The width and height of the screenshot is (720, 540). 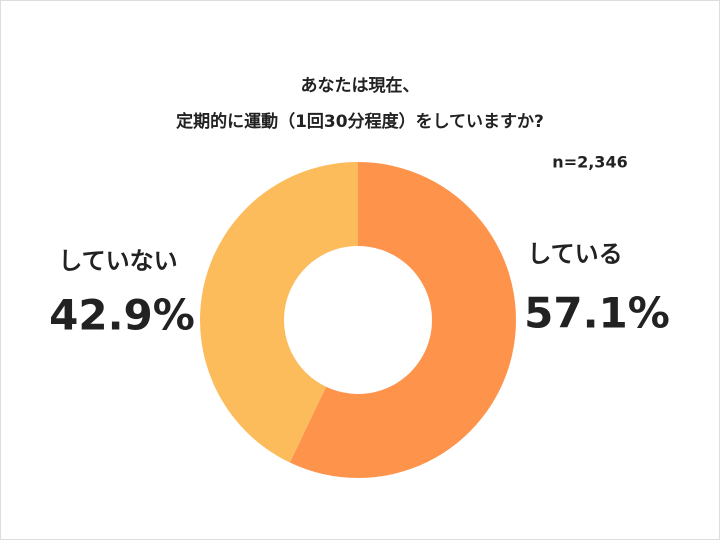 What do you see at coordinates (117, 261) in the screenshot?
I see `category-label: していない` at bounding box center [117, 261].